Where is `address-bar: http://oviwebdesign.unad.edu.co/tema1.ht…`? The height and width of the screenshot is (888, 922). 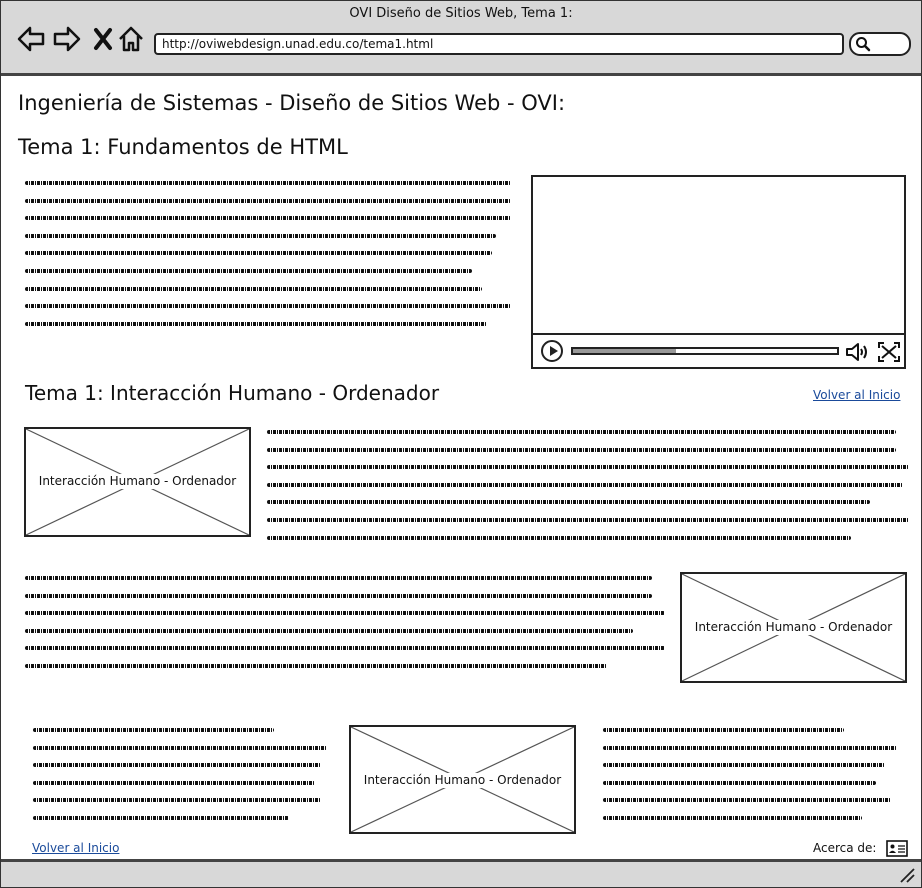
address-bar: http://oviwebdesign.unad.edu.co/tema1.ht… is located at coordinates (499, 44).